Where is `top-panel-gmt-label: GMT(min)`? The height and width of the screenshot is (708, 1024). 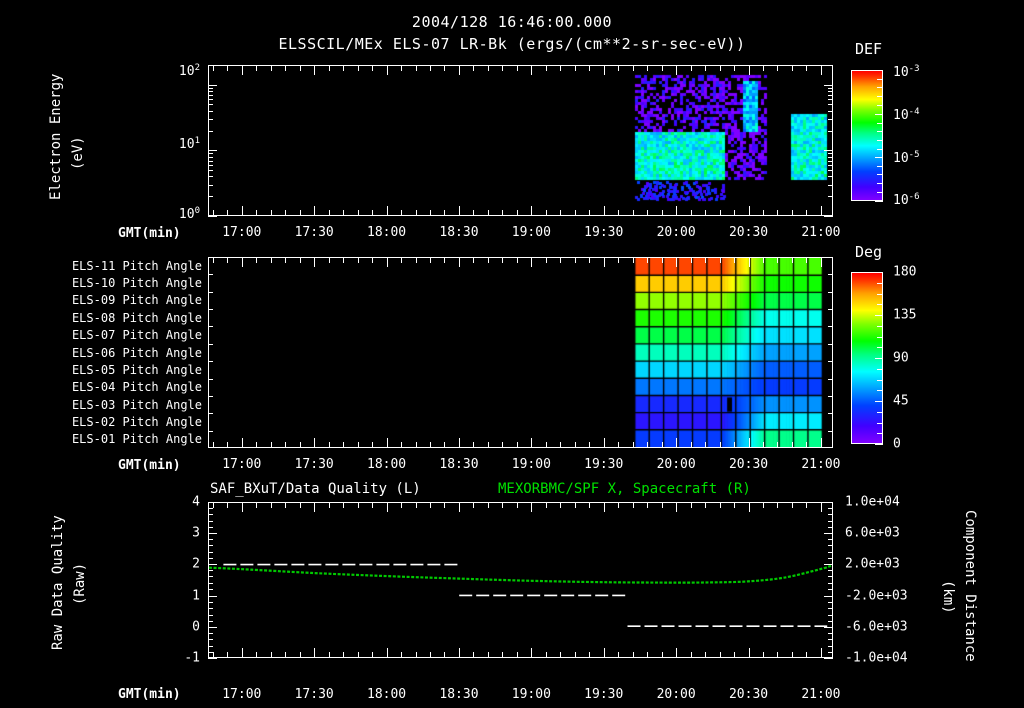 top-panel-gmt-label: GMT(min) is located at coordinates (149, 233).